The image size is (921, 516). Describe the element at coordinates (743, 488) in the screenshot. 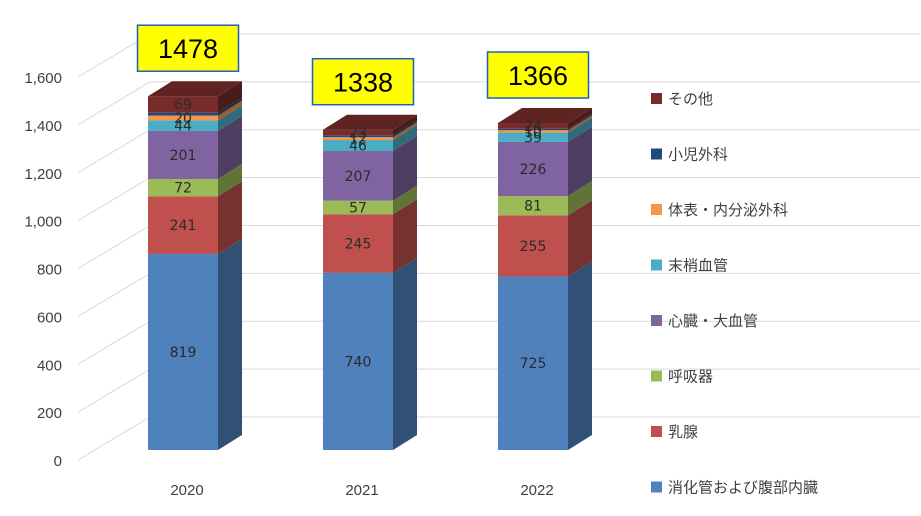

I see `legend-label: 消化管および腹部内臓` at that location.